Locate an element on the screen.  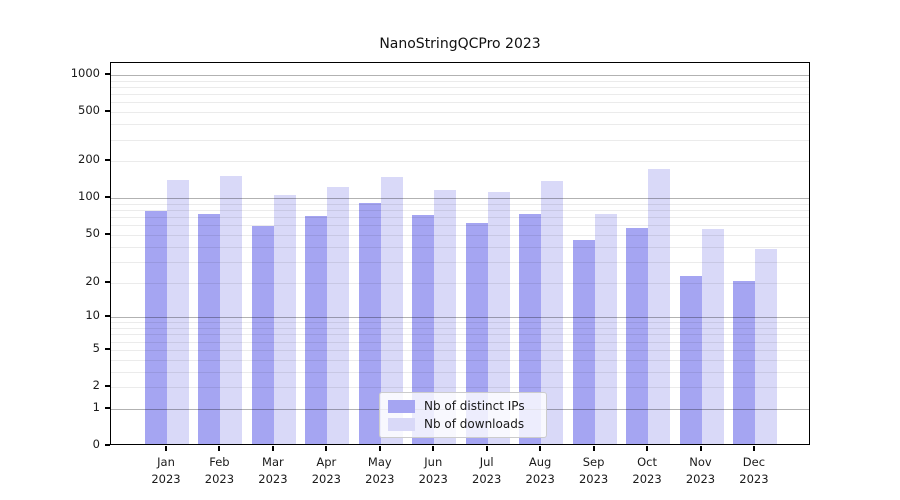
bar-downloads-mar is located at coordinates (284, 319).